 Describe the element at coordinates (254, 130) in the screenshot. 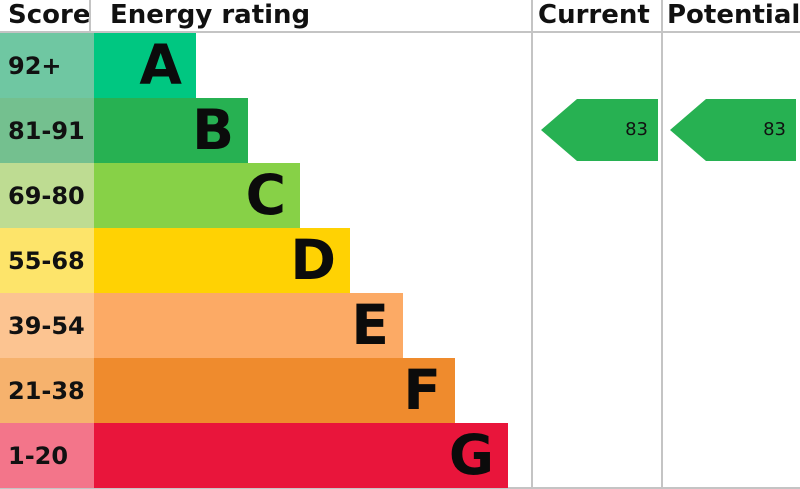

I see `epc-band-row: 81-91 B` at that location.